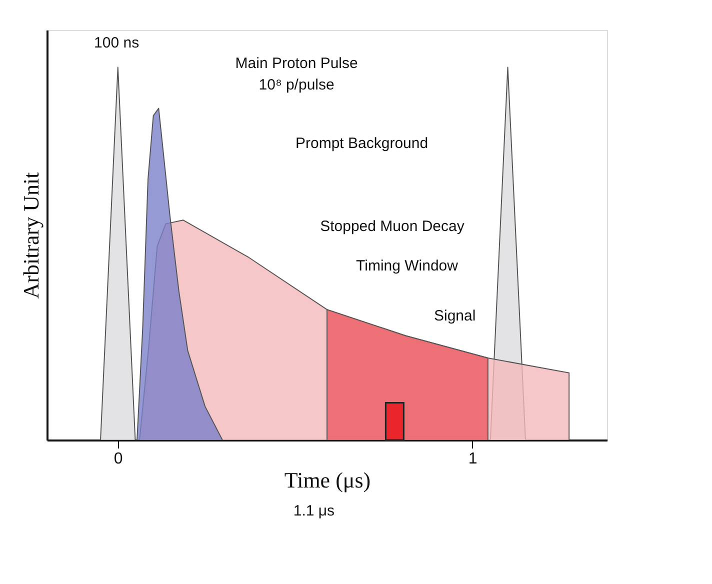  I want to click on text: 100 ns, so click(117, 43).